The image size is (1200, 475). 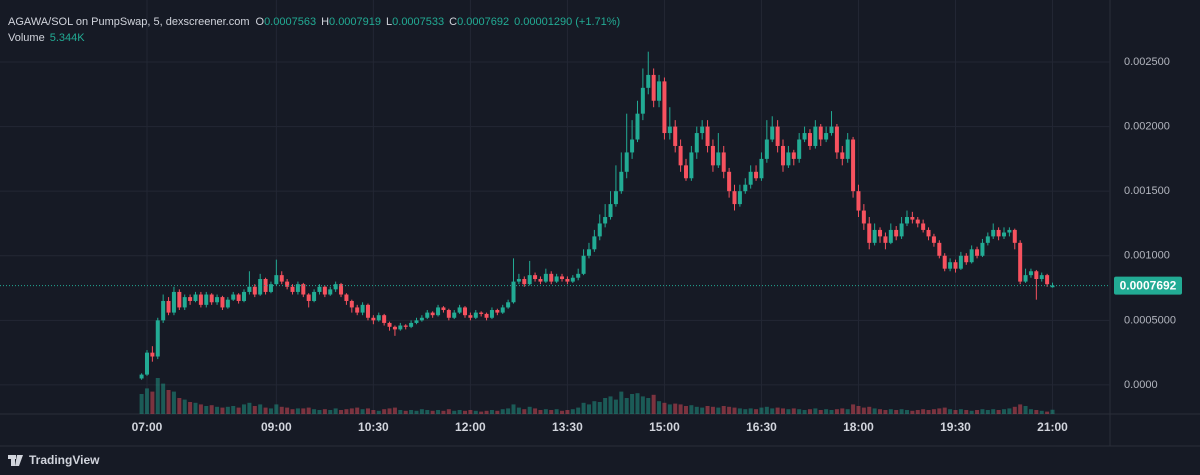 What do you see at coordinates (1147, 191) in the screenshot?
I see `y-tick-label: 0.001500` at bounding box center [1147, 191].